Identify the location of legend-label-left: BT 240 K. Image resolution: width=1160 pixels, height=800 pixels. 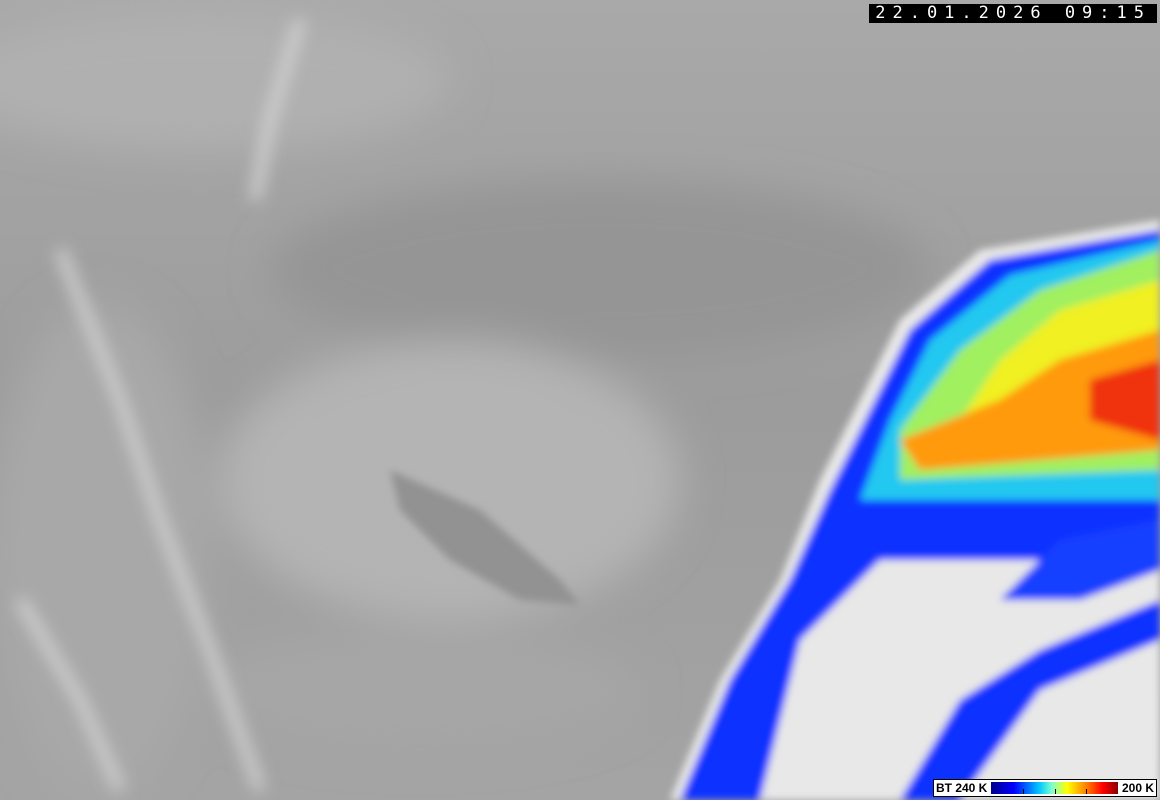
(962, 788).